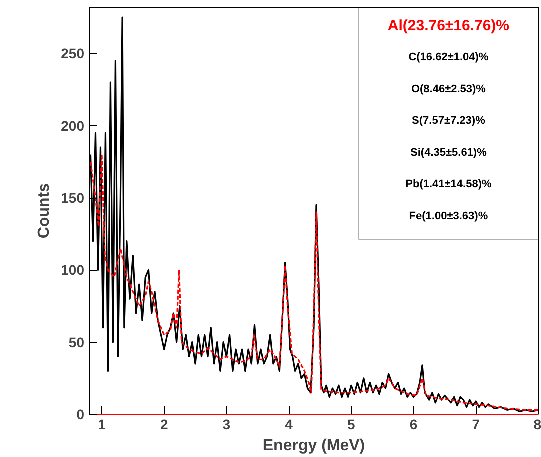  What do you see at coordinates (448, 216) in the screenshot?
I see `annotation: Fe(1.00±3.63)%` at bounding box center [448, 216].